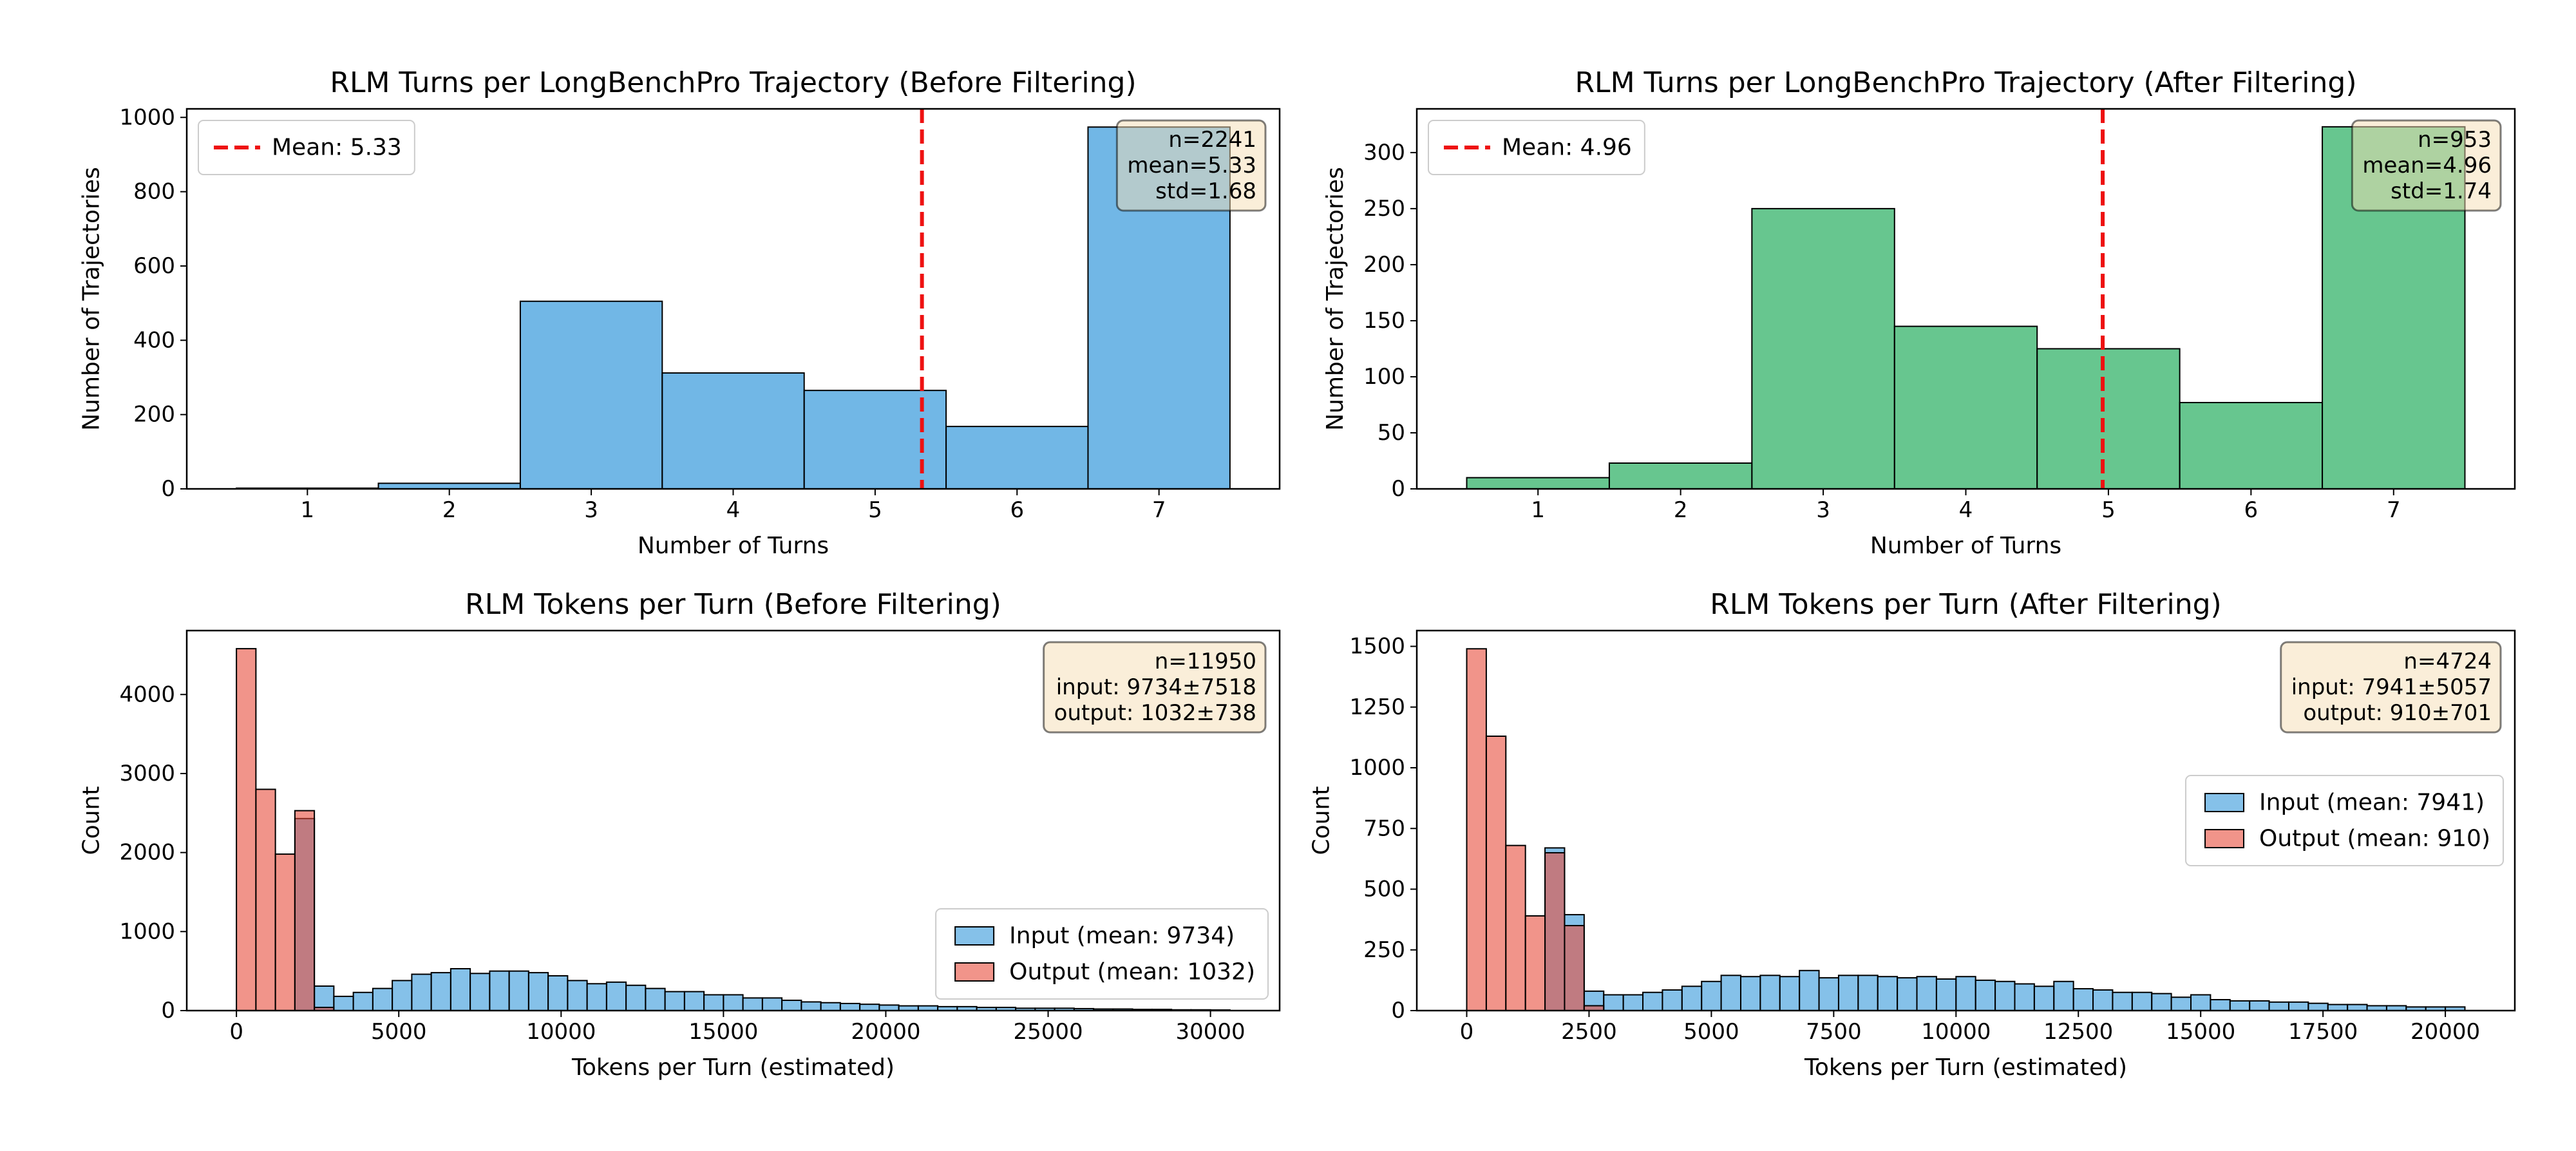 The height and width of the screenshot is (1151, 2576). I want to click on x-tick-label: 2500, so click(1589, 1032).